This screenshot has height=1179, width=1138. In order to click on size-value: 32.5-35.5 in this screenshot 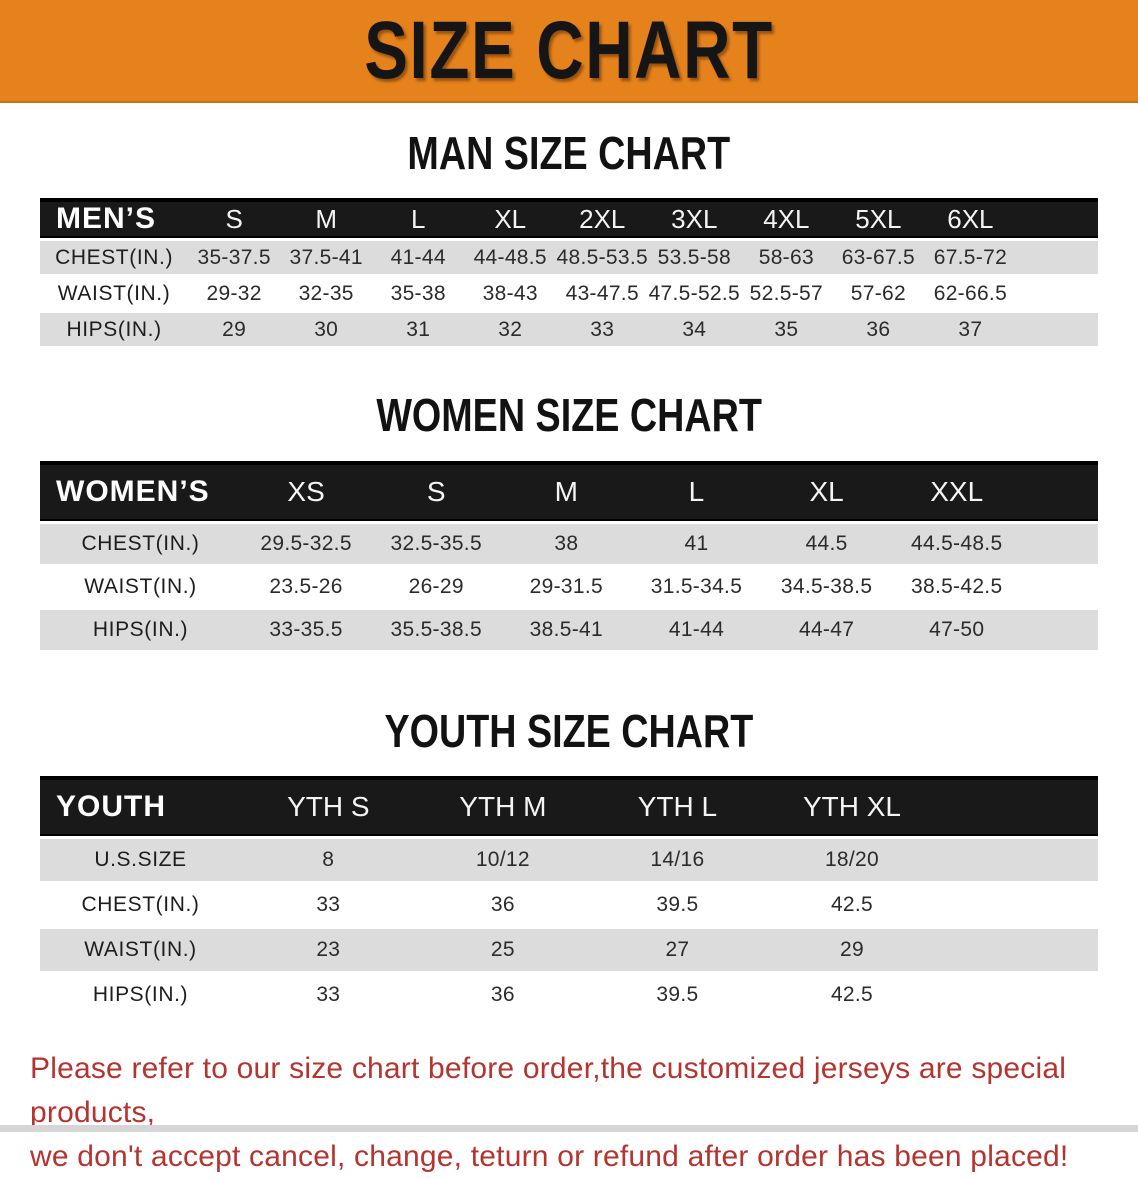, I will do `click(436, 543)`.